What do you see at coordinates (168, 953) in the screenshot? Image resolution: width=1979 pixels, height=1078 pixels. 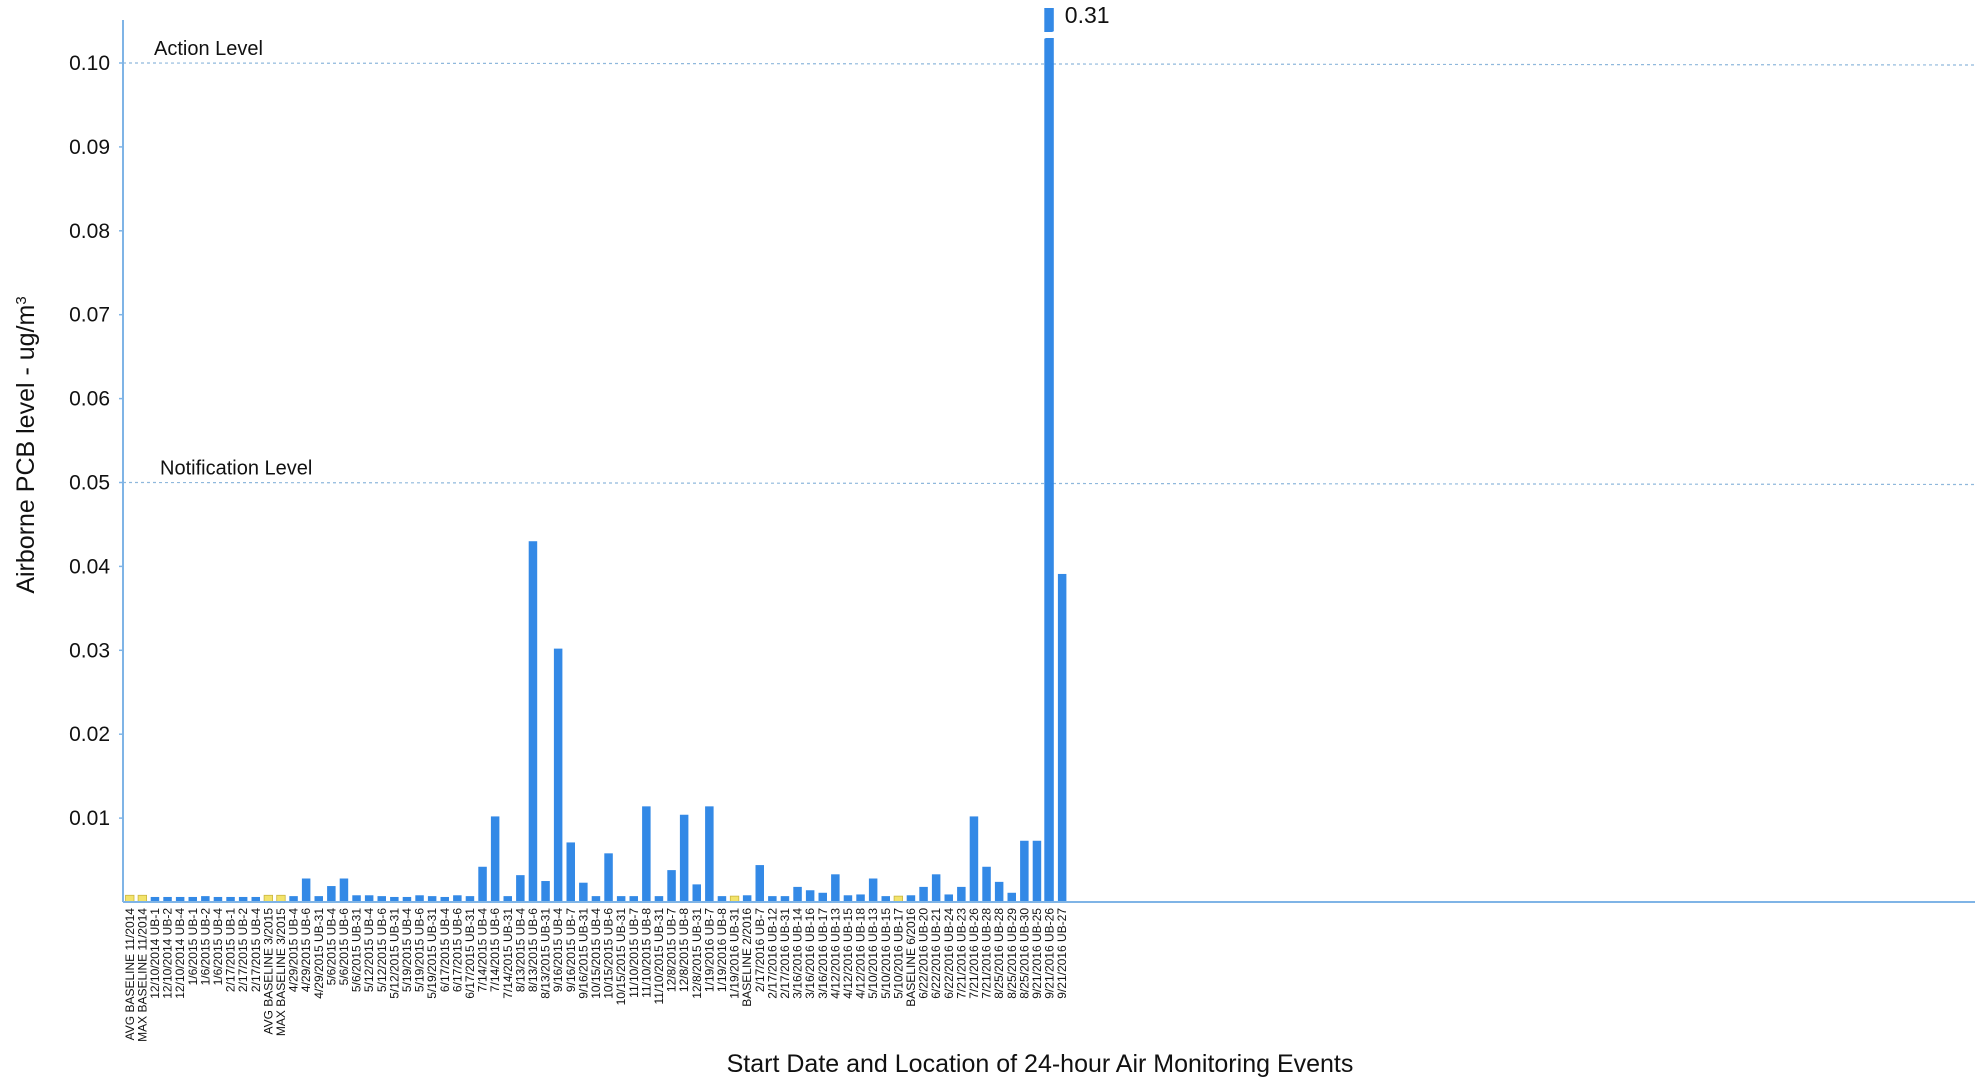 I see `x-tick-label: 12/10/2014 UB-2` at bounding box center [168, 953].